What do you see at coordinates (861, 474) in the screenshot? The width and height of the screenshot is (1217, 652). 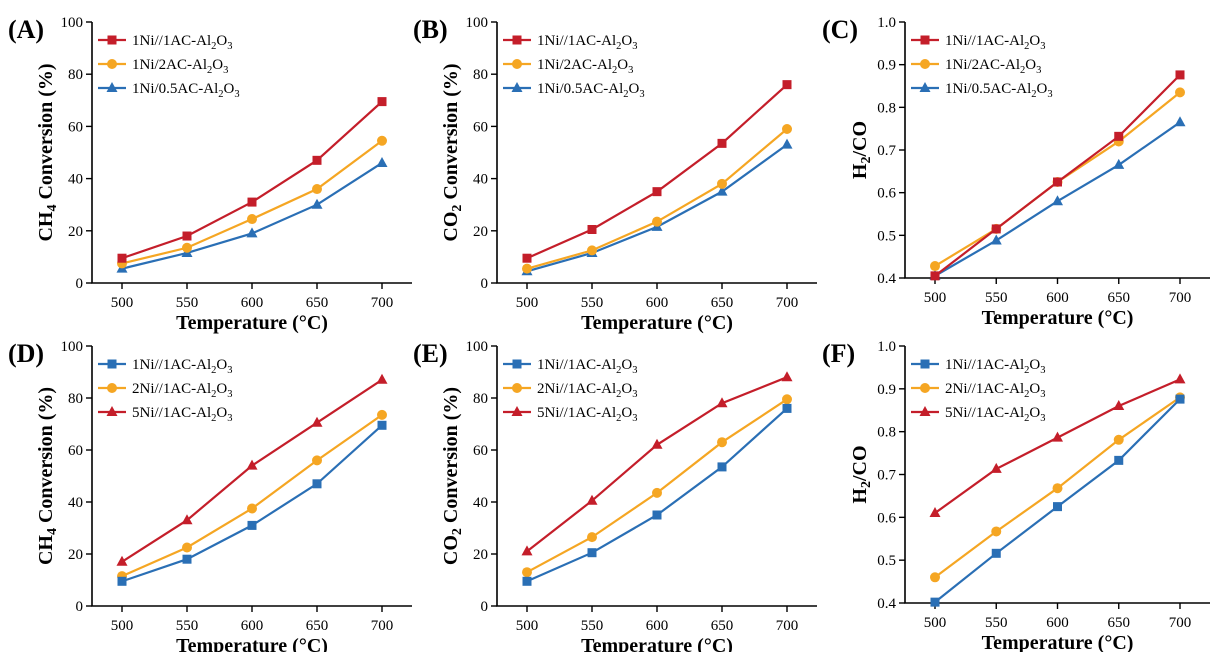 I see `y-axis-title: H2/CO` at bounding box center [861, 474].